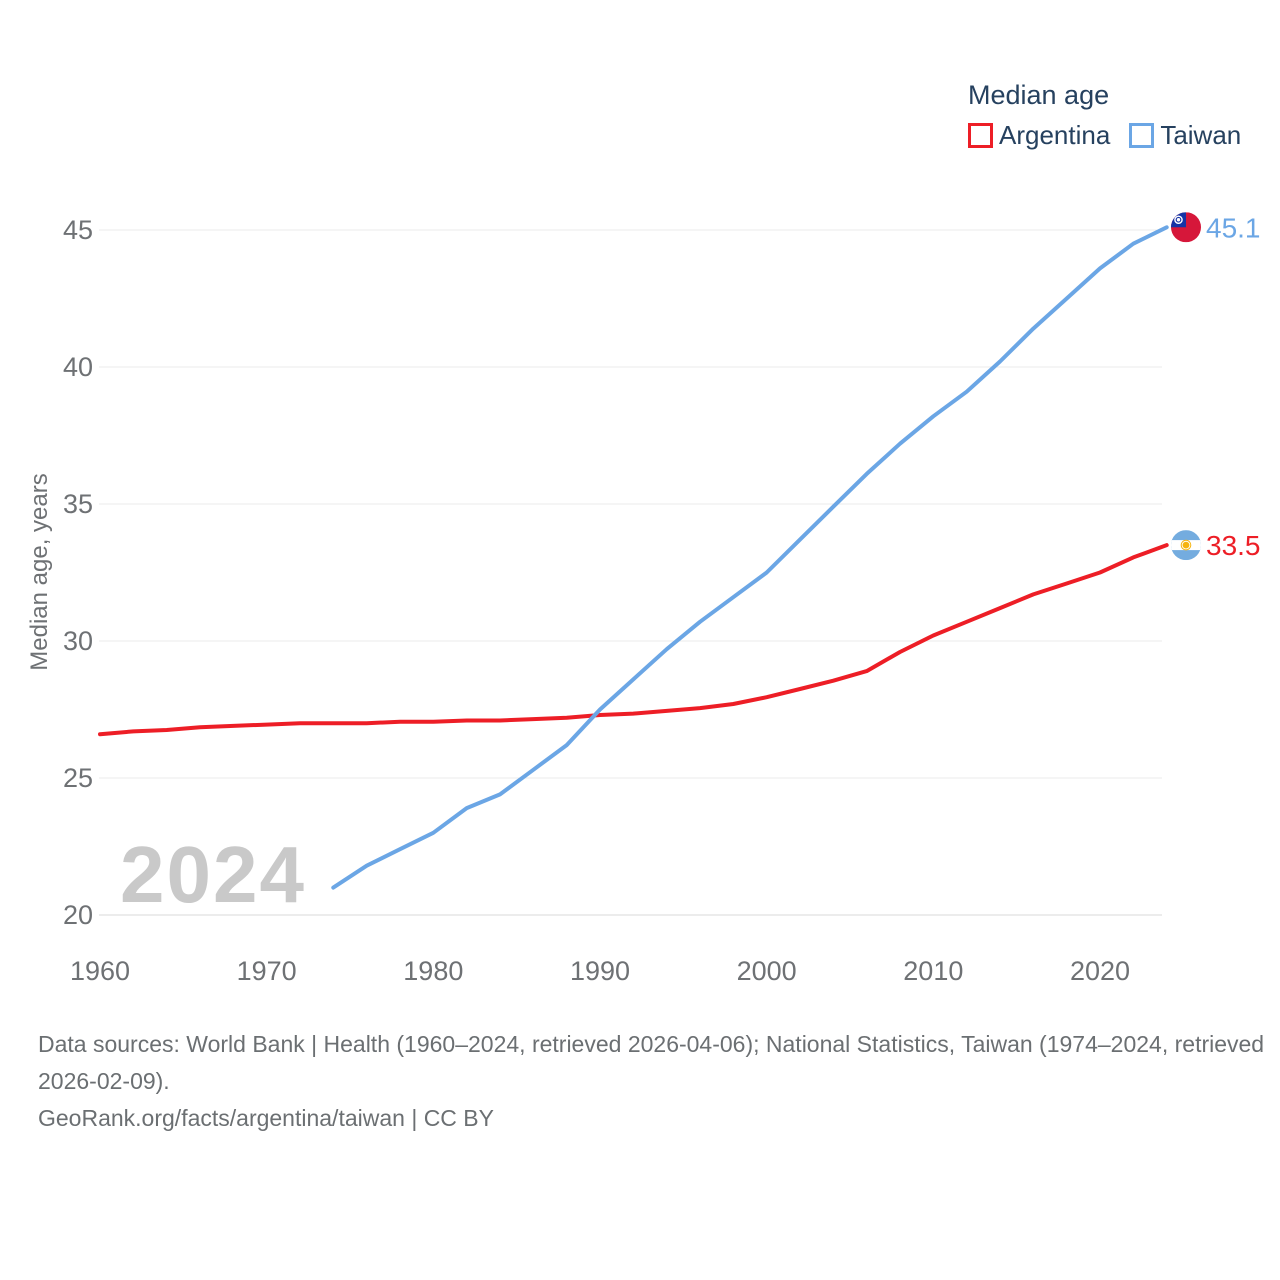 The height and width of the screenshot is (1280, 1280). What do you see at coordinates (267, 971) in the screenshot?
I see `x-tick-label-1970: 1970` at bounding box center [267, 971].